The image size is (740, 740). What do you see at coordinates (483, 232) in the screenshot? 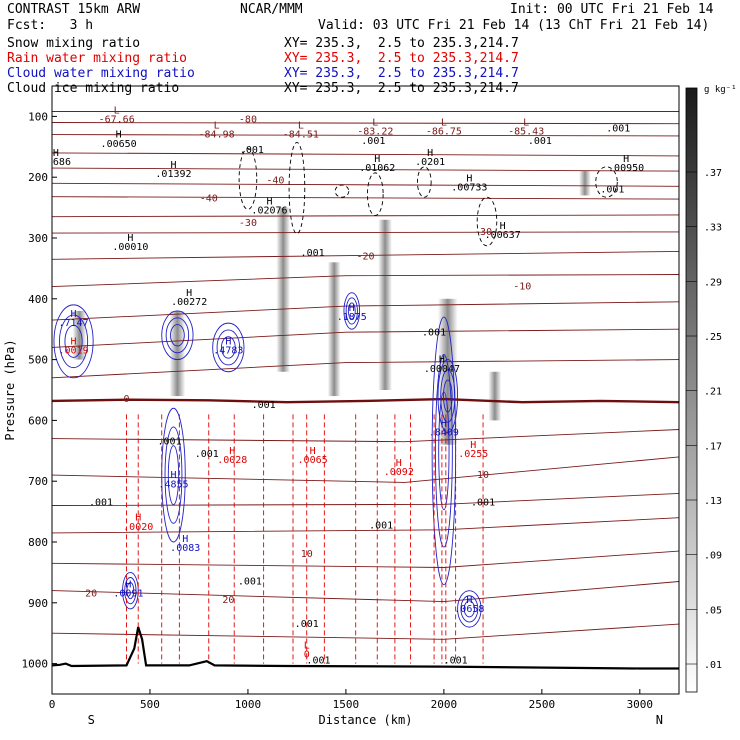
I see `isotherm-value-label: -30` at bounding box center [483, 232].